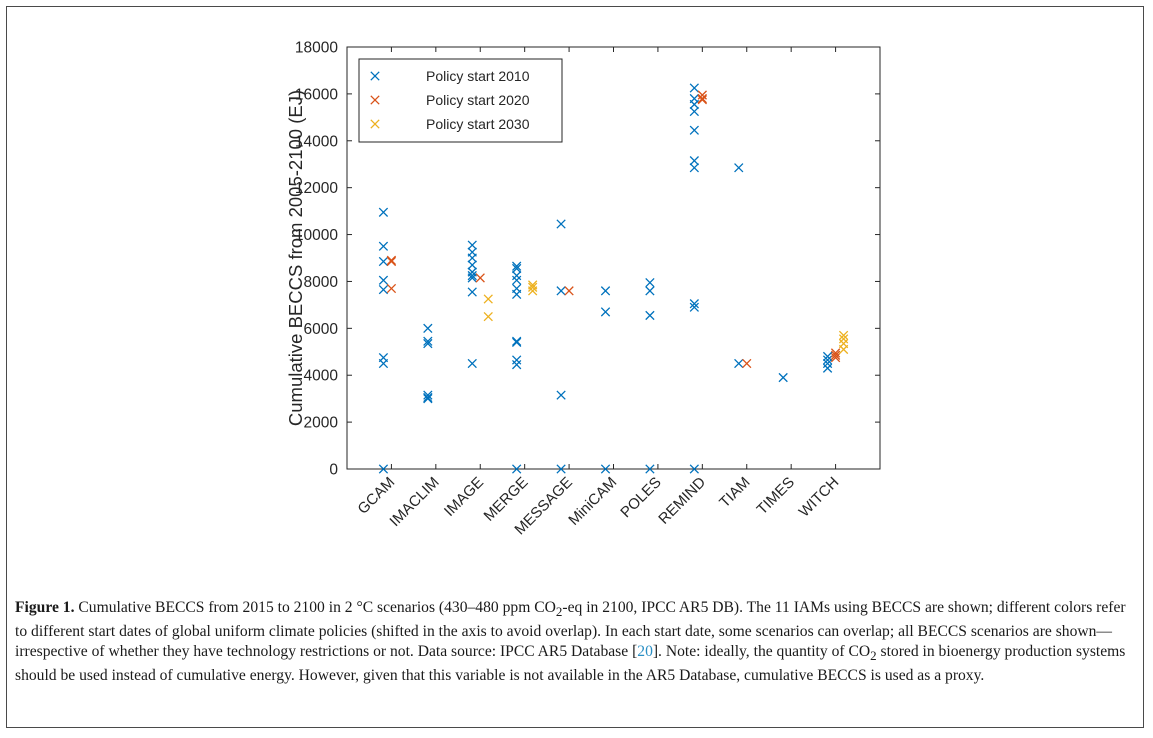 This screenshot has width=1153, height=738. What do you see at coordinates (819, 497) in the screenshot?
I see `x-tick-label-witch: WITCH` at bounding box center [819, 497].